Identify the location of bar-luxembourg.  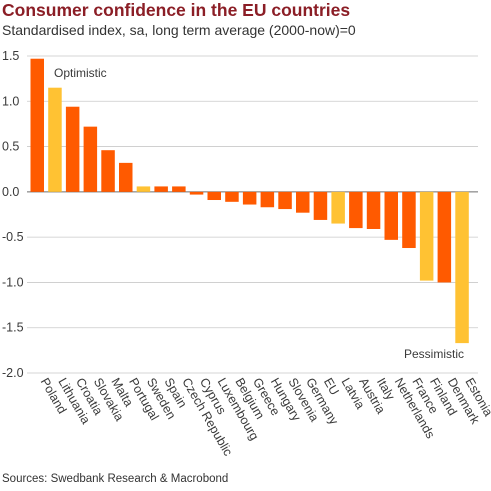
(214, 196).